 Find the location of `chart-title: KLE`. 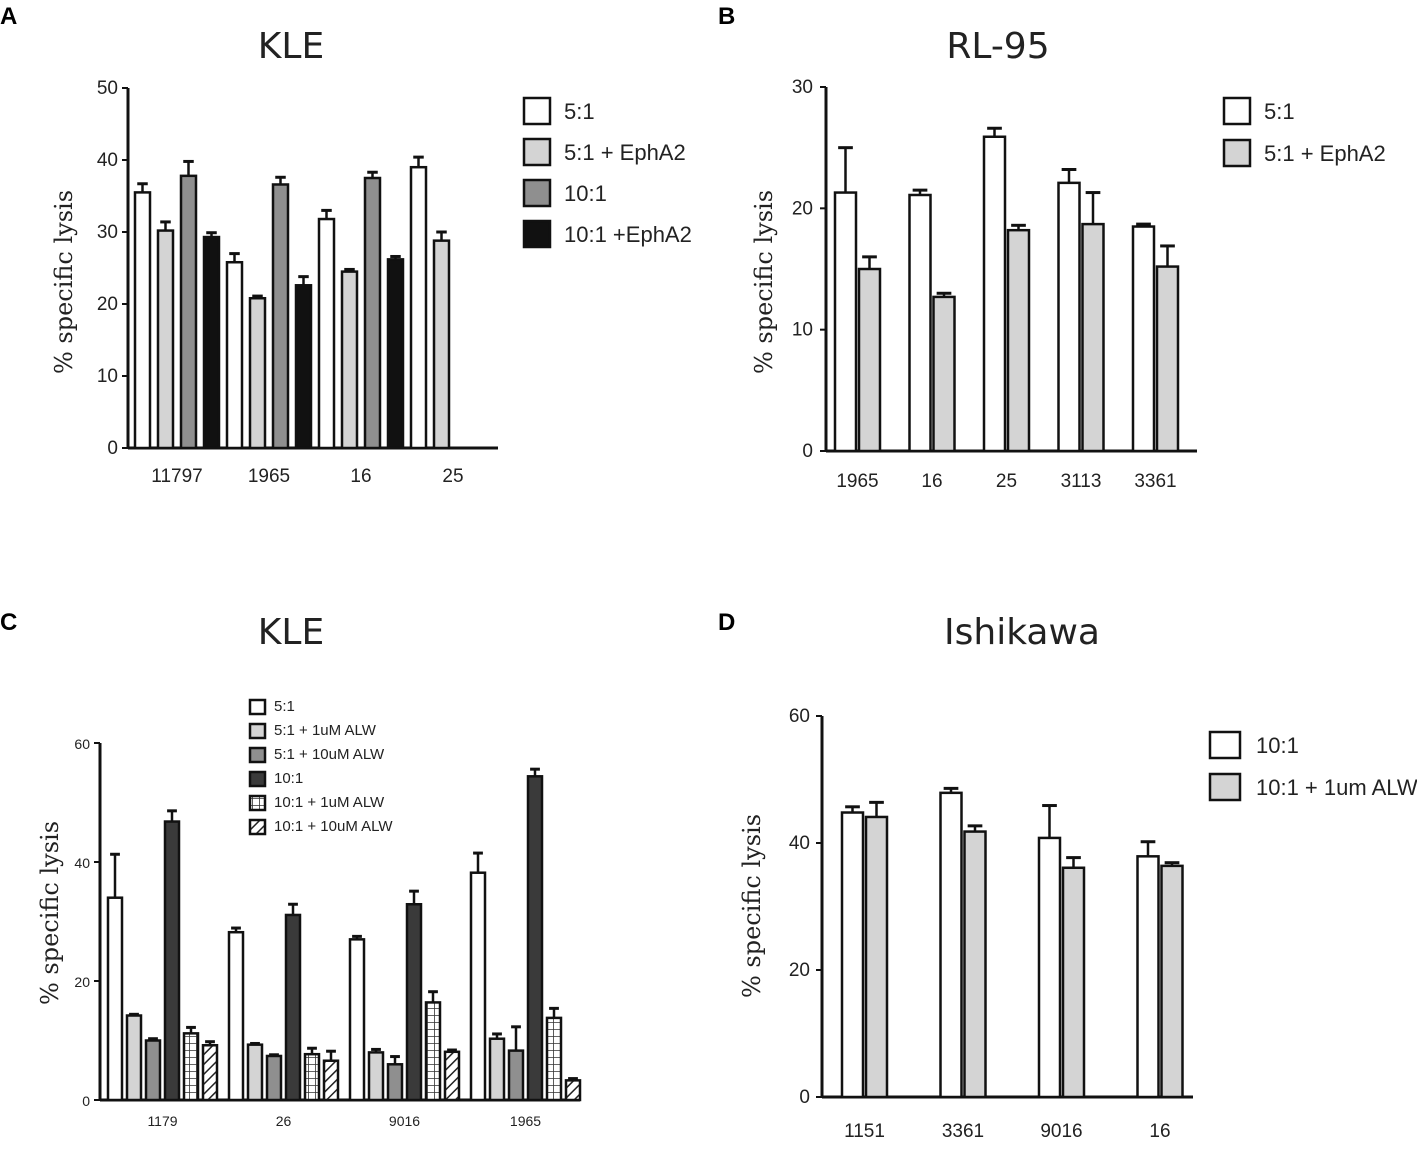

chart-title: KLE is located at coordinates (291, 46).